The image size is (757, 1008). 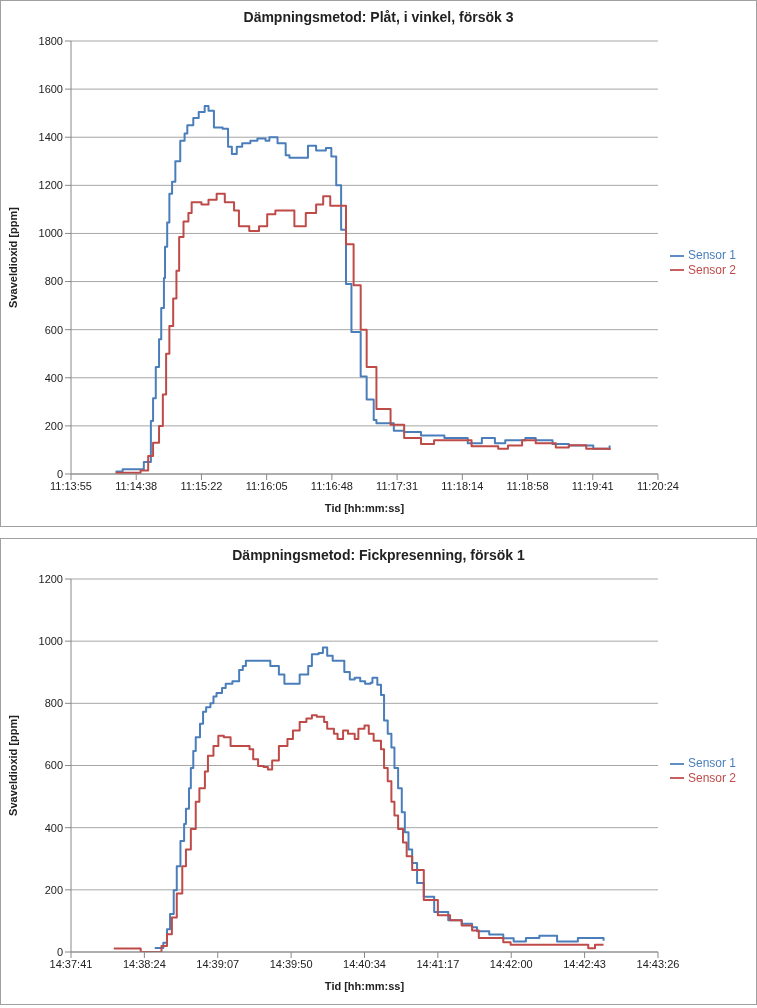 What do you see at coordinates (378, 555) in the screenshot?
I see `chart-title: Dämpningsmetod: Fickpresenning, försök 1` at bounding box center [378, 555].